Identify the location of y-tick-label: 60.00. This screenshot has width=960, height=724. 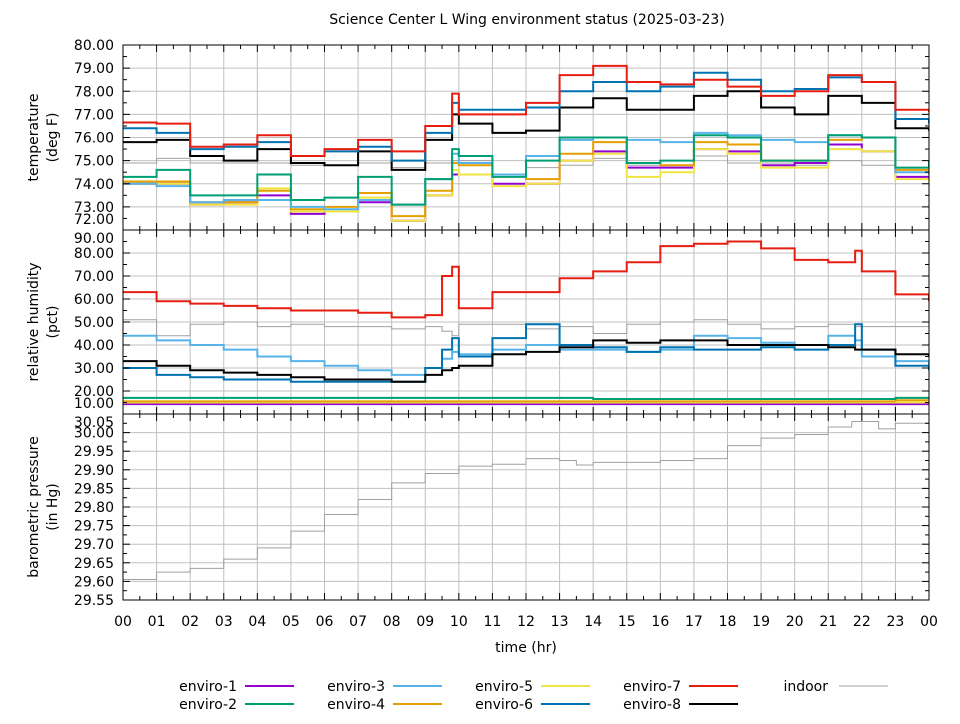
(94, 300).